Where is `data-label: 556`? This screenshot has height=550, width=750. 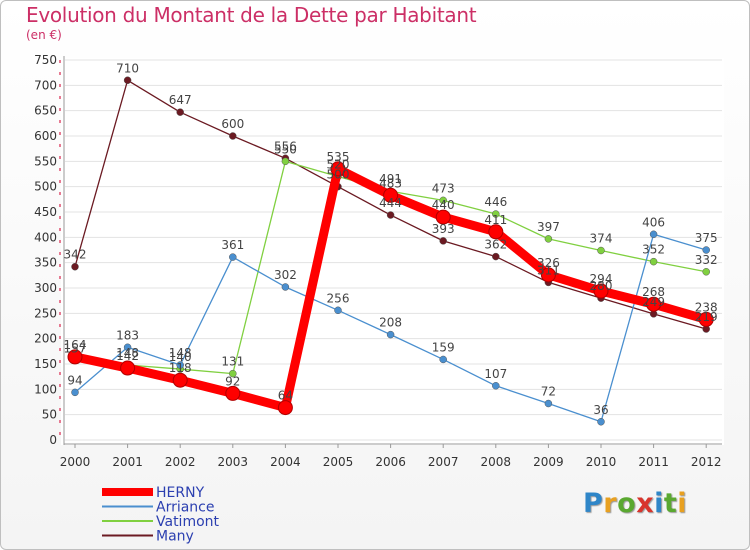 data-label: 556 is located at coordinates (285, 146).